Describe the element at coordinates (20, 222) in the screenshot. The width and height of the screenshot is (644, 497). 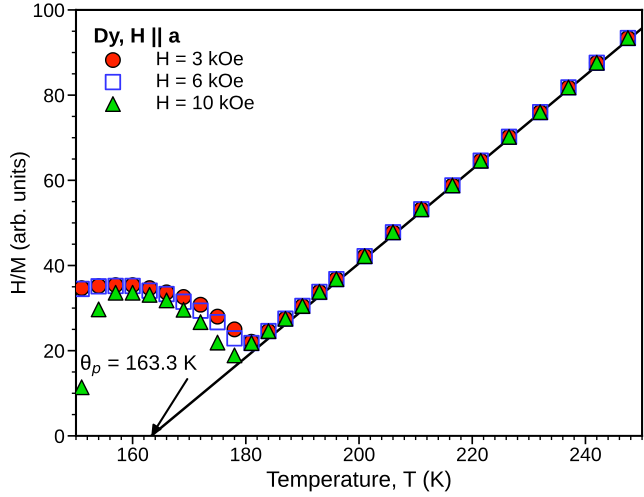
I see `y-axis-title: H/M (arb. units)` at that location.